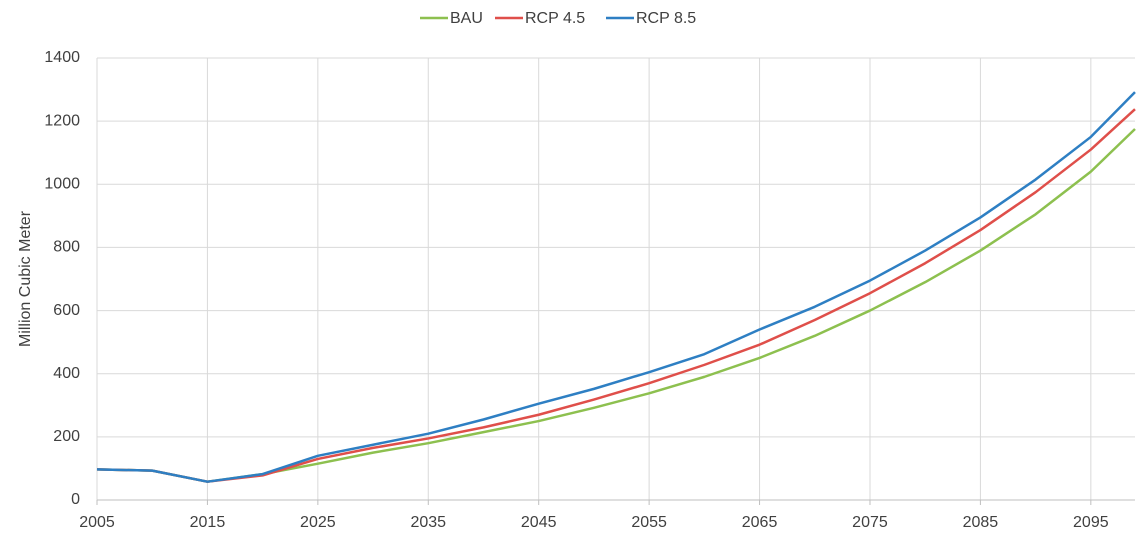 Image resolution: width=1137 pixels, height=538 pixels. What do you see at coordinates (62, 184) in the screenshot?
I see `y-tick-label: 1000` at bounding box center [62, 184].